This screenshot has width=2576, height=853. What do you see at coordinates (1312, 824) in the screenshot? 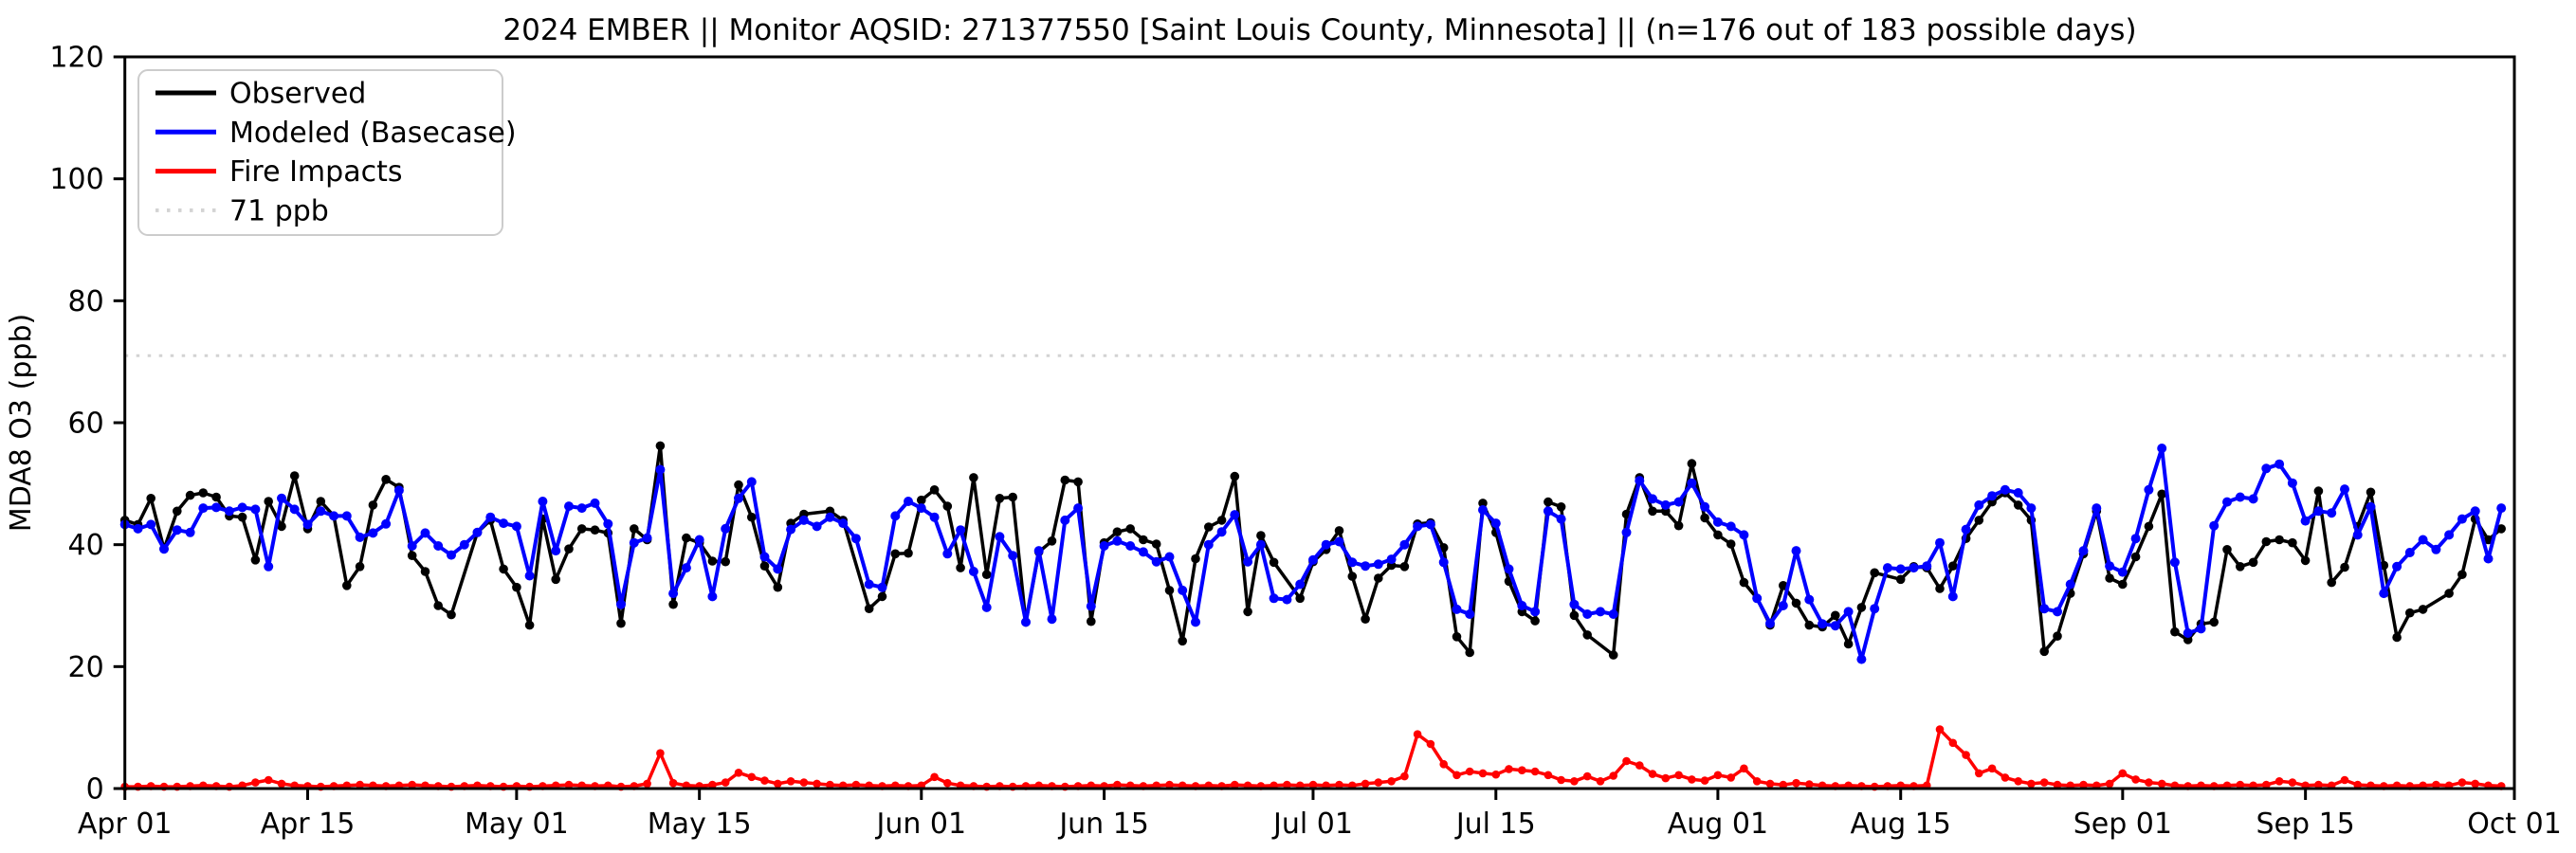
I see `x-tick-label: Jul 01` at bounding box center [1312, 824].